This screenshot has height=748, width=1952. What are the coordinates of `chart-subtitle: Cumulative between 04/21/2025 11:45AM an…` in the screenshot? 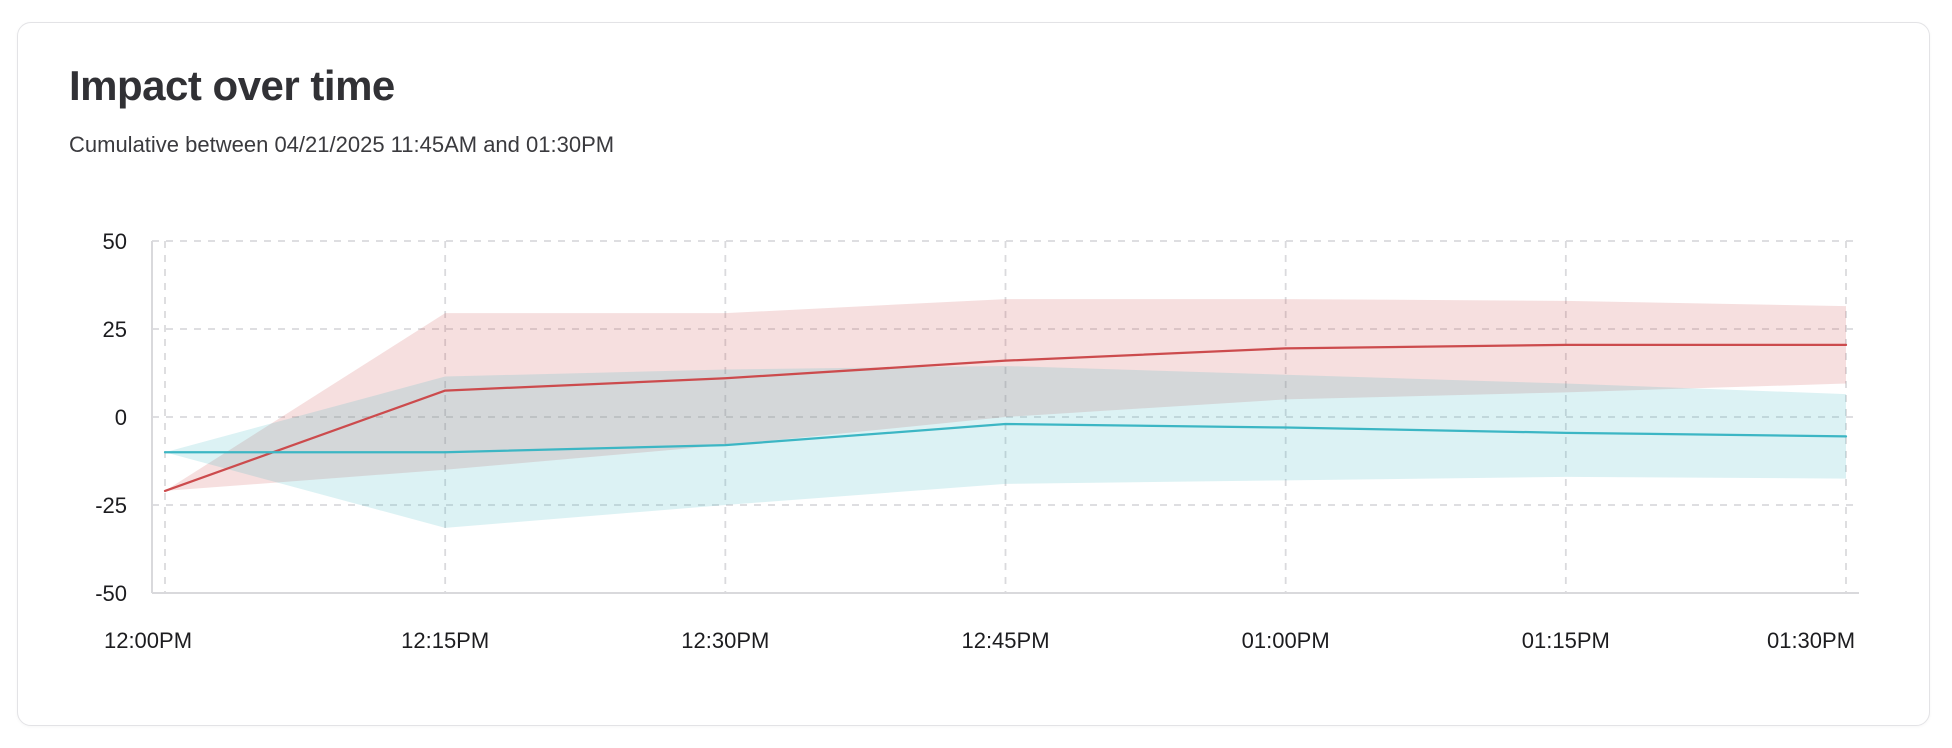 It's located at (342, 144).